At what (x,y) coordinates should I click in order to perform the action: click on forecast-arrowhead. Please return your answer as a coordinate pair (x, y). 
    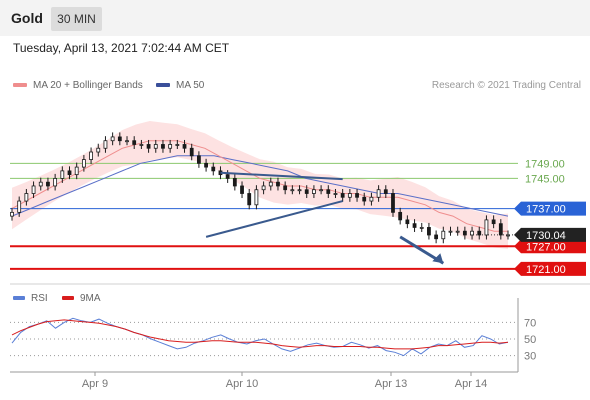
    Looking at the image, I should click on (438, 258).